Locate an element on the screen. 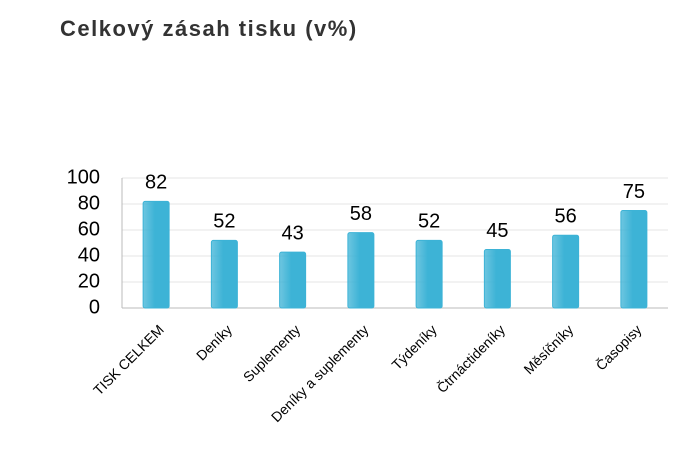 This screenshot has width=700, height=462. y-tick-label: 80 is located at coordinates (89, 203).